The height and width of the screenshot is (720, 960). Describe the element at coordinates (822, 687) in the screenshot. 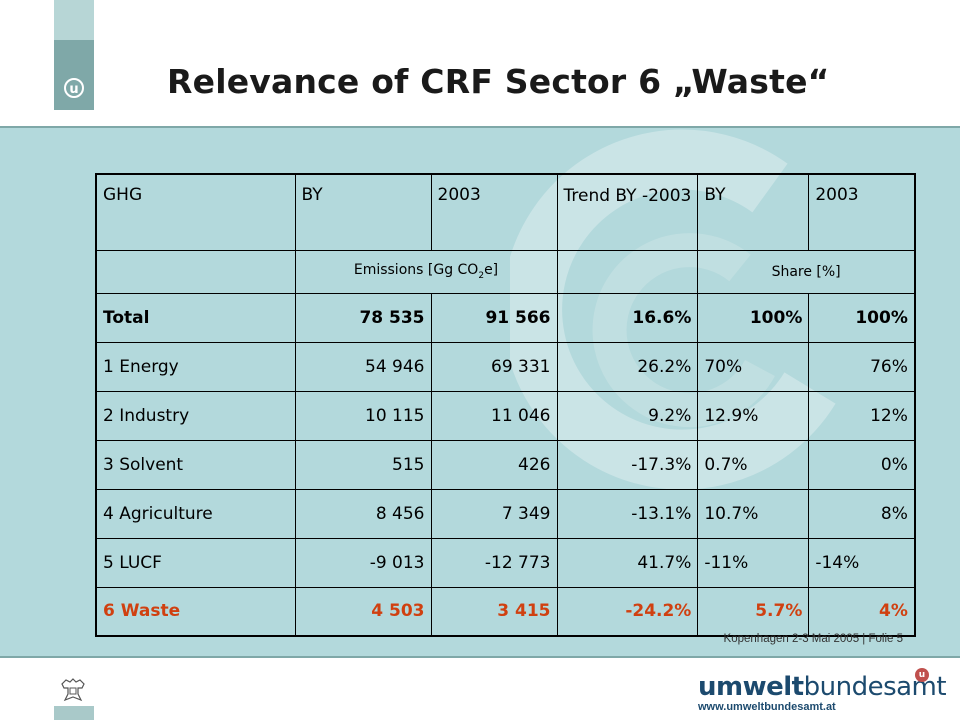

I see `brand-wordmark: umweltbundesamt` at that location.